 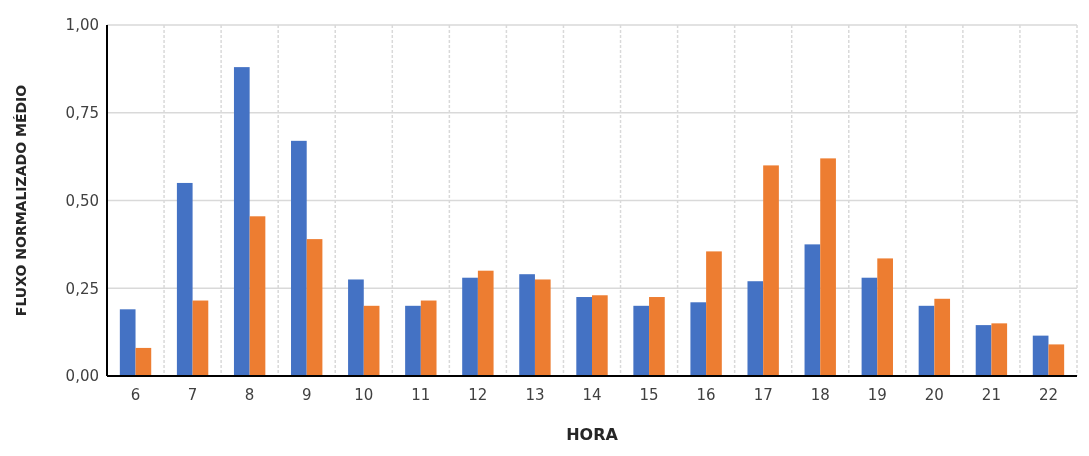 I want to click on x-tick-label: 13, so click(x=535, y=395).